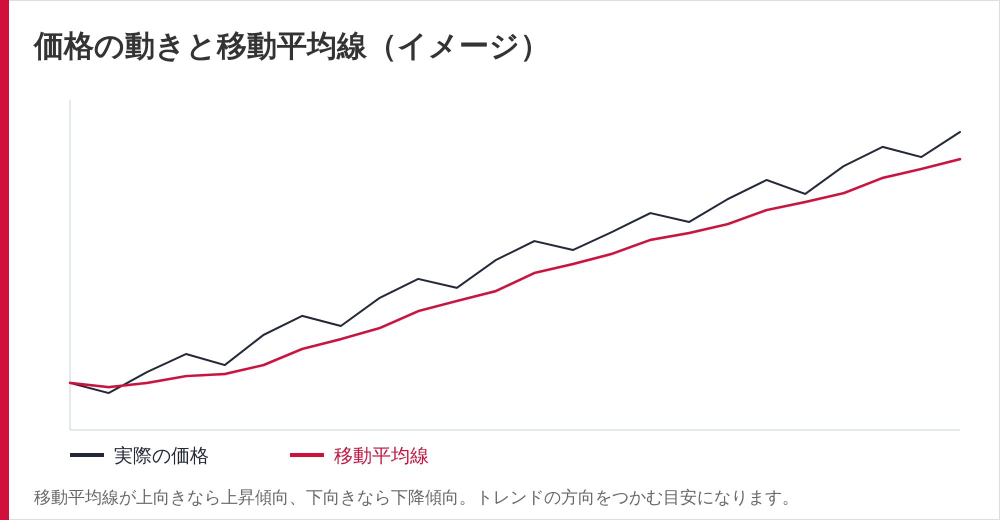  I want to click on legend-label: 移動平均線, so click(381, 456).